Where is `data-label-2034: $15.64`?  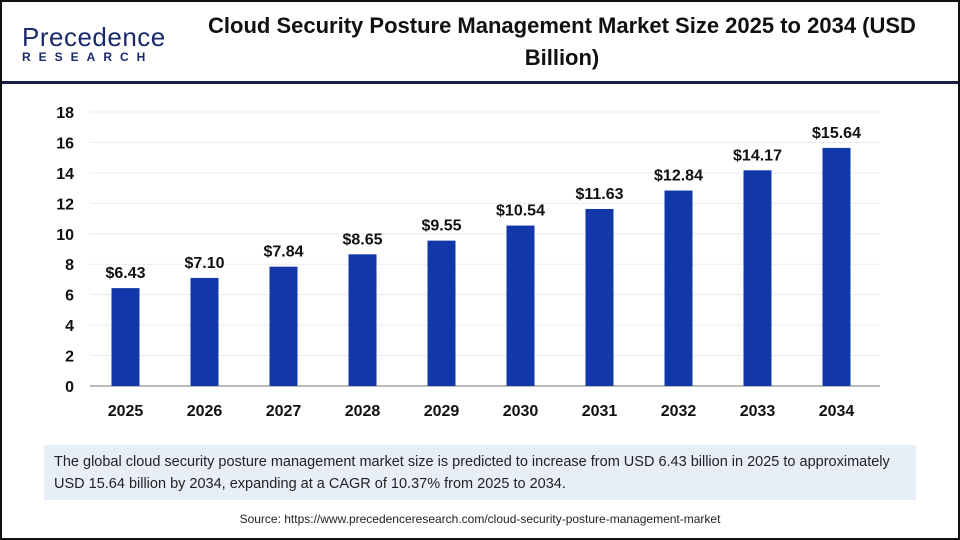 data-label-2034: $15.64 is located at coordinates (836, 133).